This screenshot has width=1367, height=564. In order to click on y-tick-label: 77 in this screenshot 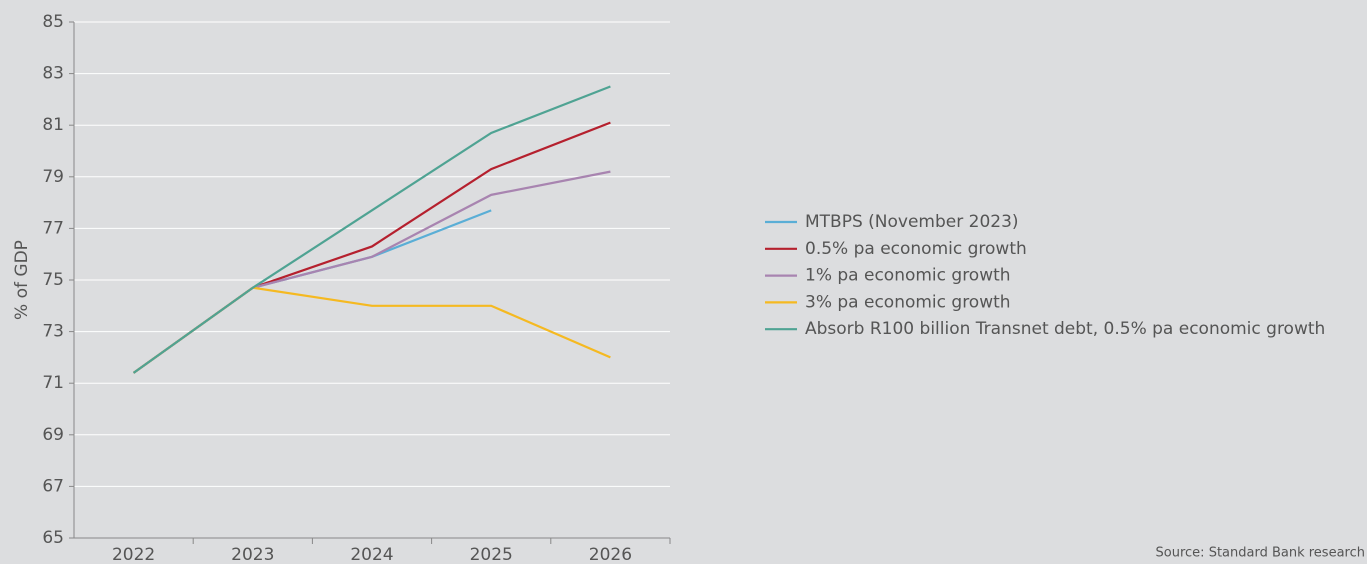, I will do `click(53, 228)`.